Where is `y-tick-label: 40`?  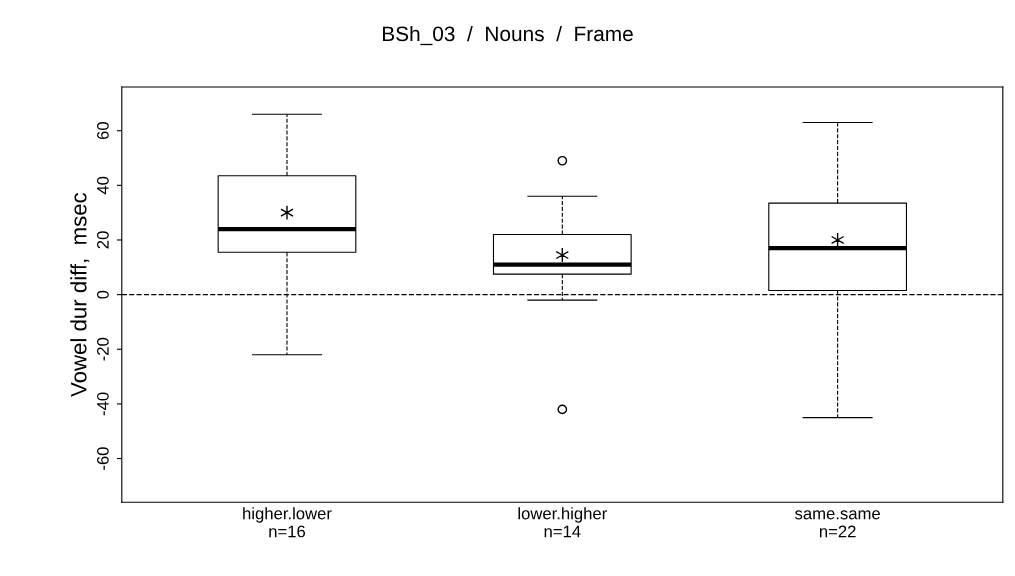
y-tick-label: 40 is located at coordinates (102, 185).